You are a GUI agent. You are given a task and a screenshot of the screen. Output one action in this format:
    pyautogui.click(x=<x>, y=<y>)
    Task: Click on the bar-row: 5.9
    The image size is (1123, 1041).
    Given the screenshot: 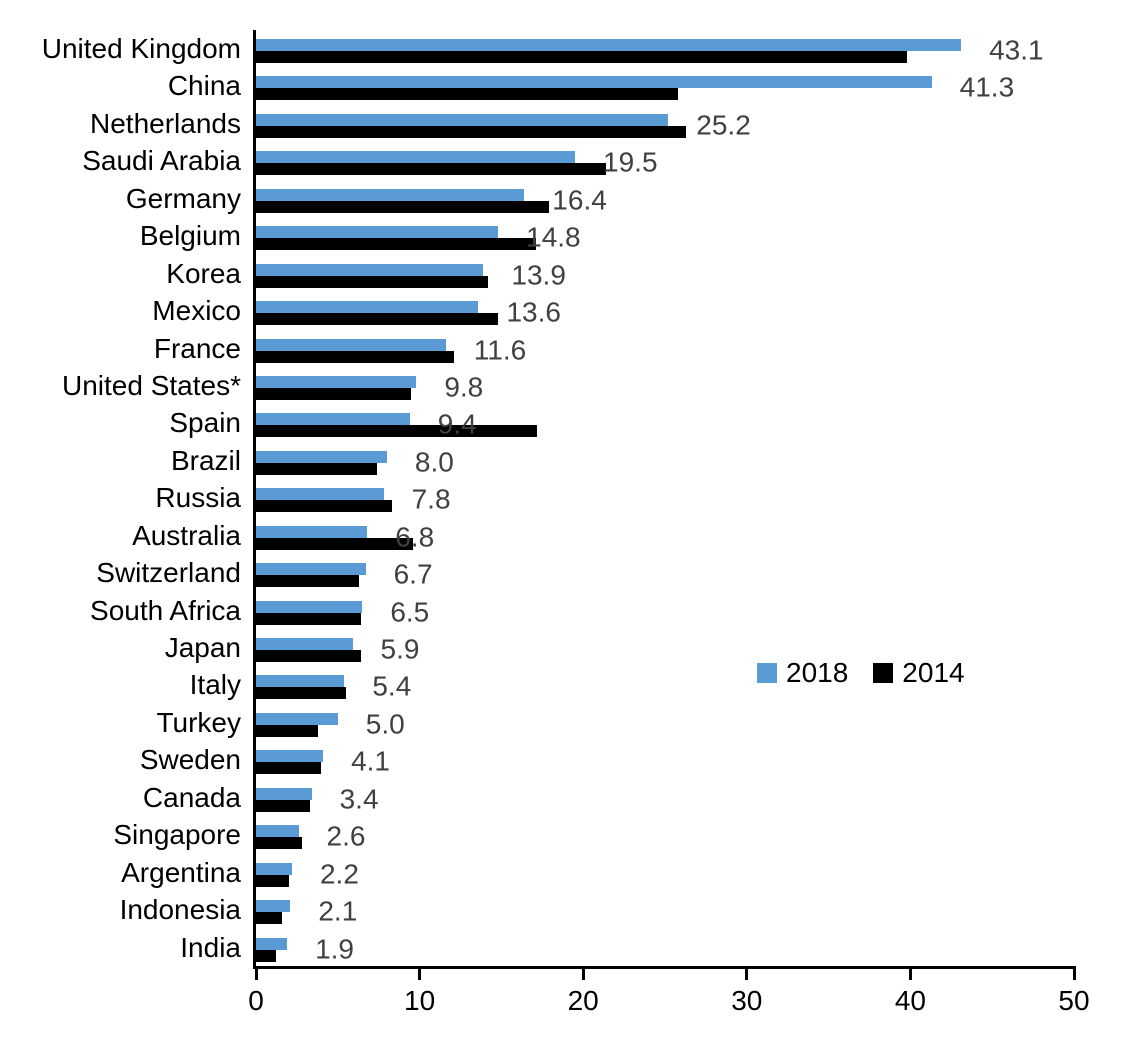 What is the action you would take?
    pyautogui.click(x=665, y=647)
    